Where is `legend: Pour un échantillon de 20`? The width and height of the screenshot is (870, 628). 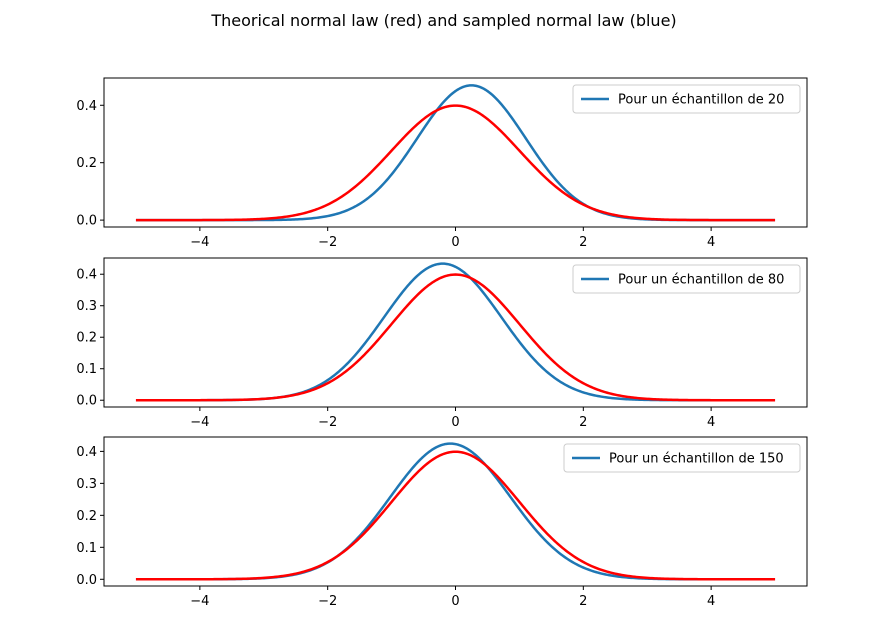 legend: Pour un échantillon de 20 is located at coordinates (686, 99).